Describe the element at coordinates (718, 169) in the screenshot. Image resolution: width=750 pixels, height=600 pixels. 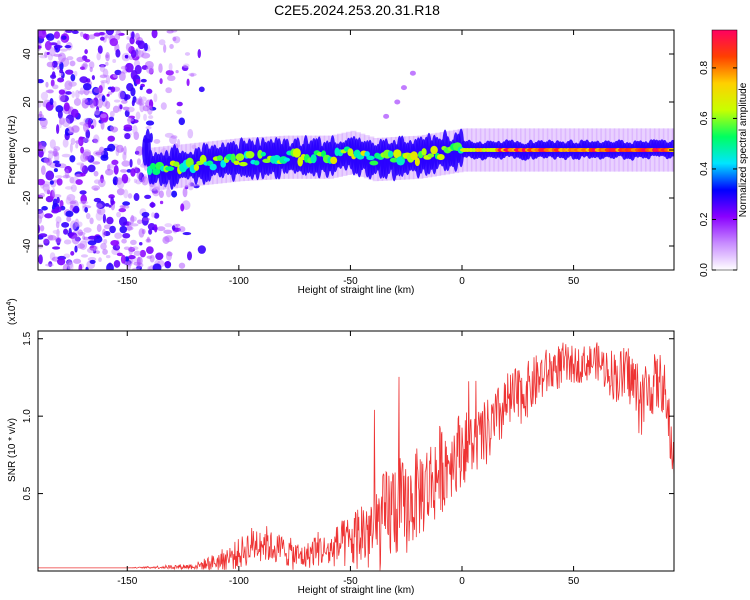
I see `colorbar-ticks: 0.0 0.2 0.4 0.6 0.8` at that location.